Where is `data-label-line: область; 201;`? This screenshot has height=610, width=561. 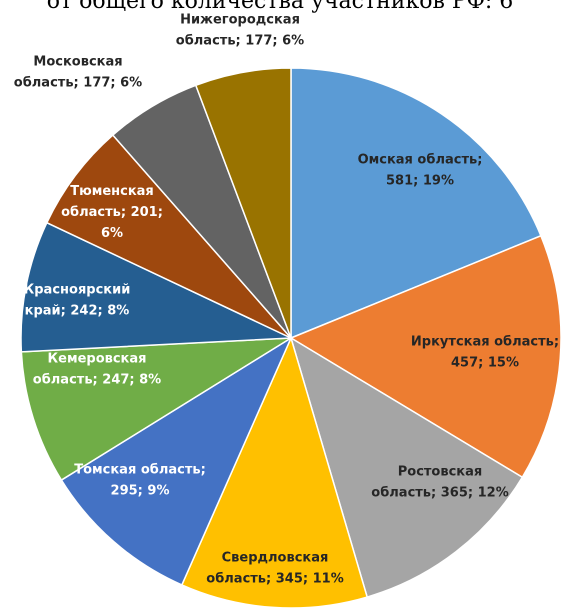 data-label-line: область; 201; is located at coordinates (112, 212).